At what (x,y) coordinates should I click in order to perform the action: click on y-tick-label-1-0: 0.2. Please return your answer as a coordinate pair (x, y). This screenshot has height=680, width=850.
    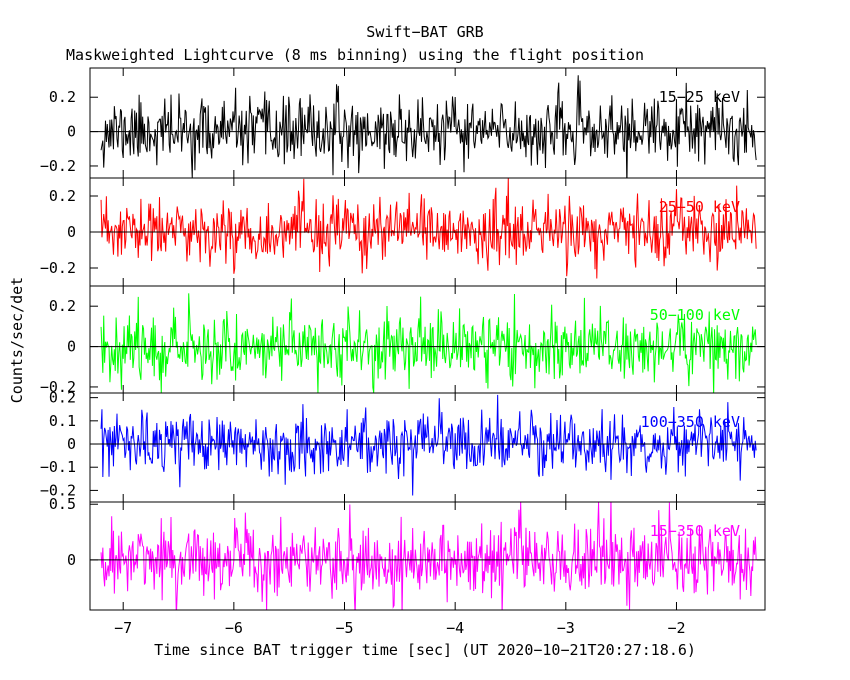
    Looking at the image, I should click on (62, 196).